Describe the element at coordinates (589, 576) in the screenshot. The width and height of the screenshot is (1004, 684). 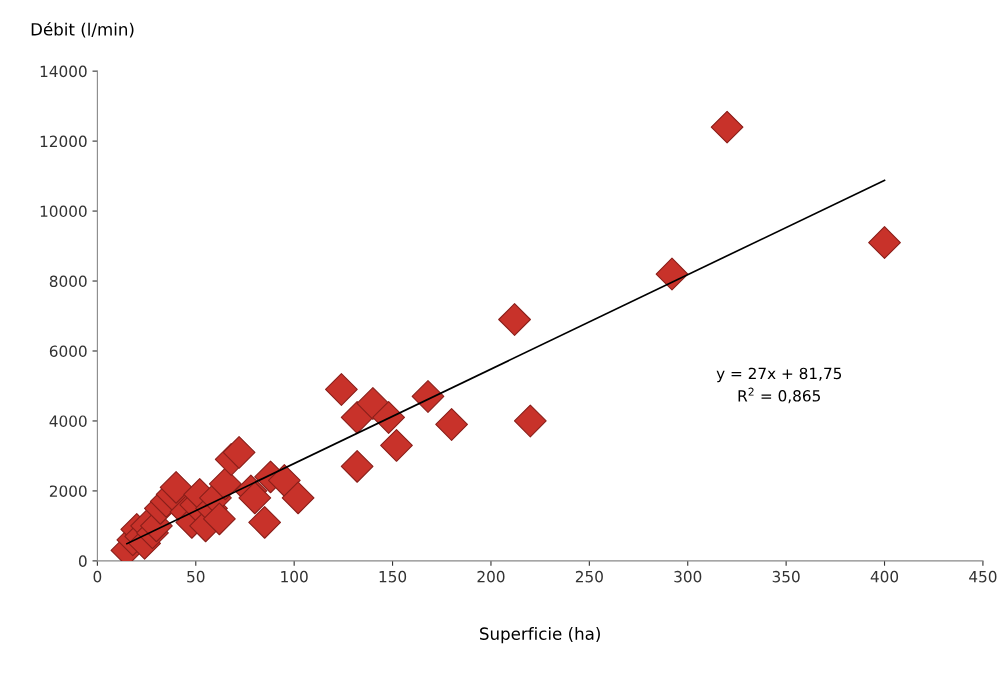
I see `x-tick-label: 250` at that location.